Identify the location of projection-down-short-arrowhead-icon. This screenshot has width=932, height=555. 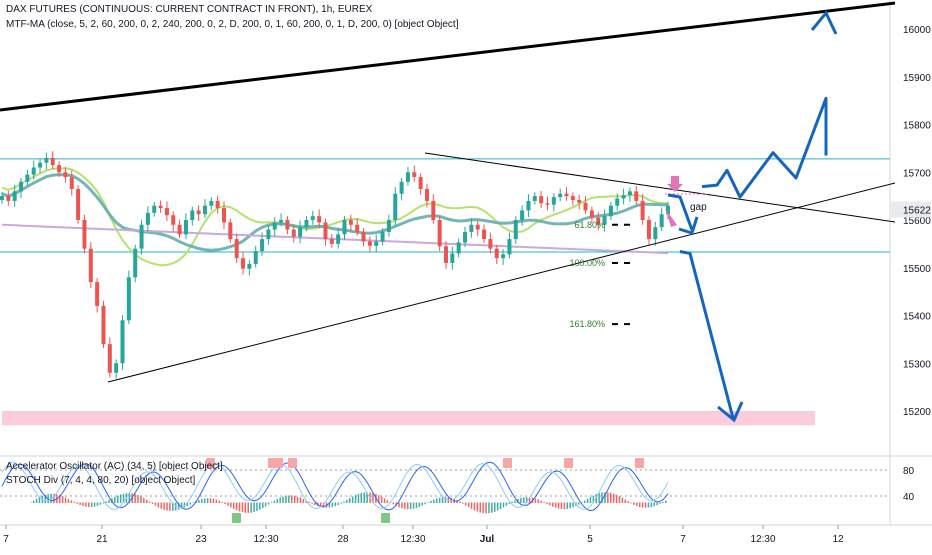
(688, 225).